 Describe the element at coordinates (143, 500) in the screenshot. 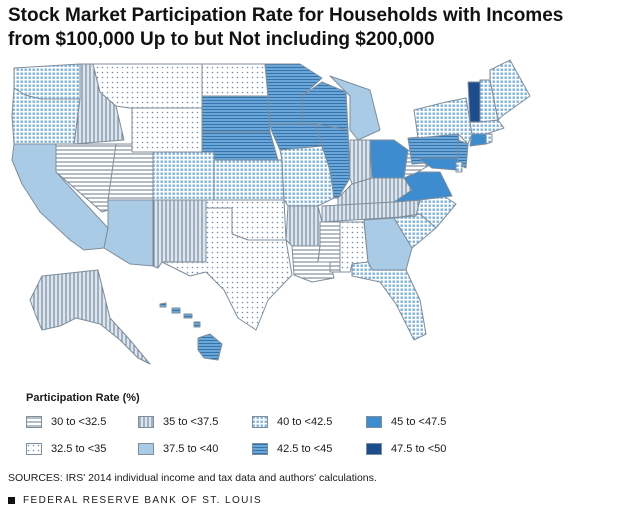

I see `footer-label: FEDERAL RESERVE BANK OF ST. LOUIS` at that location.